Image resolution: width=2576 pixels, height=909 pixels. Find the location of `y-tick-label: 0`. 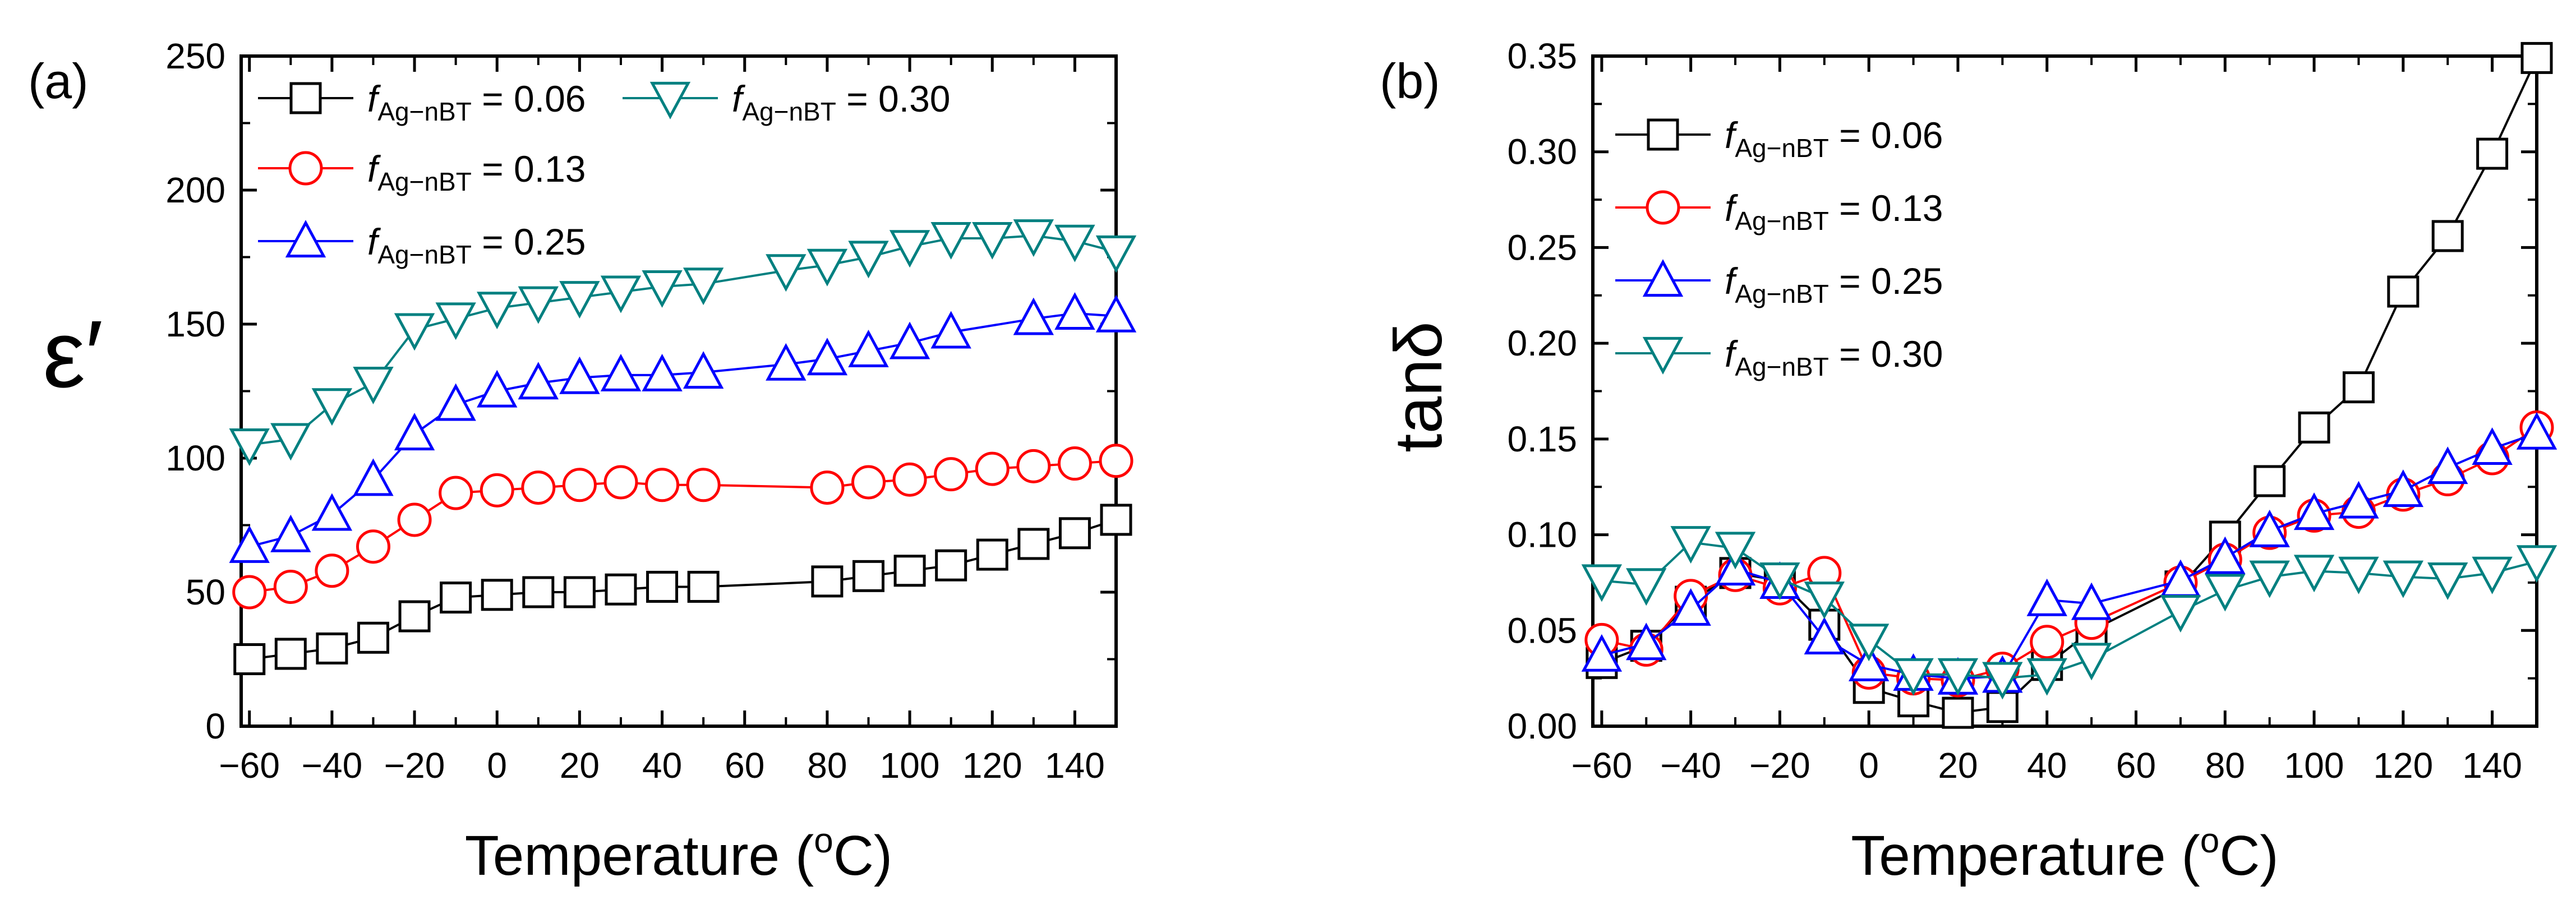

y-tick-label: 0 is located at coordinates (215, 726).